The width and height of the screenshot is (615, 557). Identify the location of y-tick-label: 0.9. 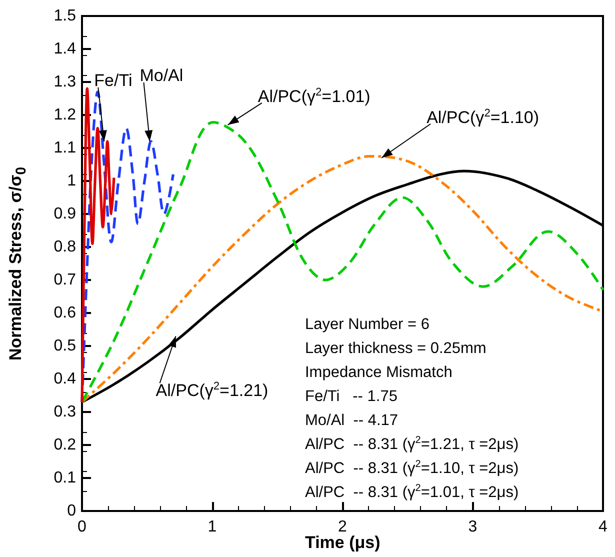
(65, 214).